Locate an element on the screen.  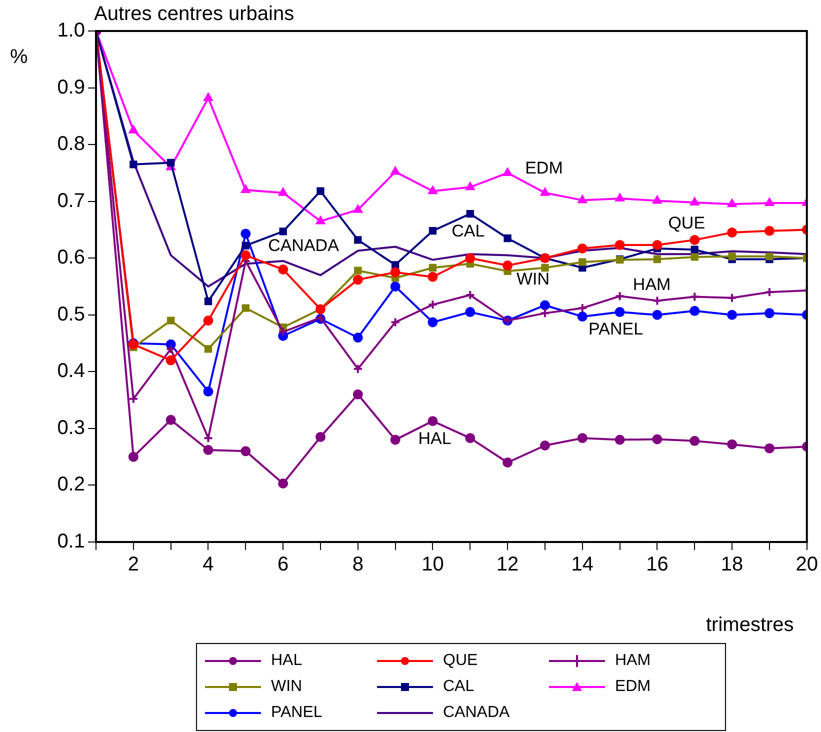
y-tick-label: 0.6 is located at coordinates (71, 257).